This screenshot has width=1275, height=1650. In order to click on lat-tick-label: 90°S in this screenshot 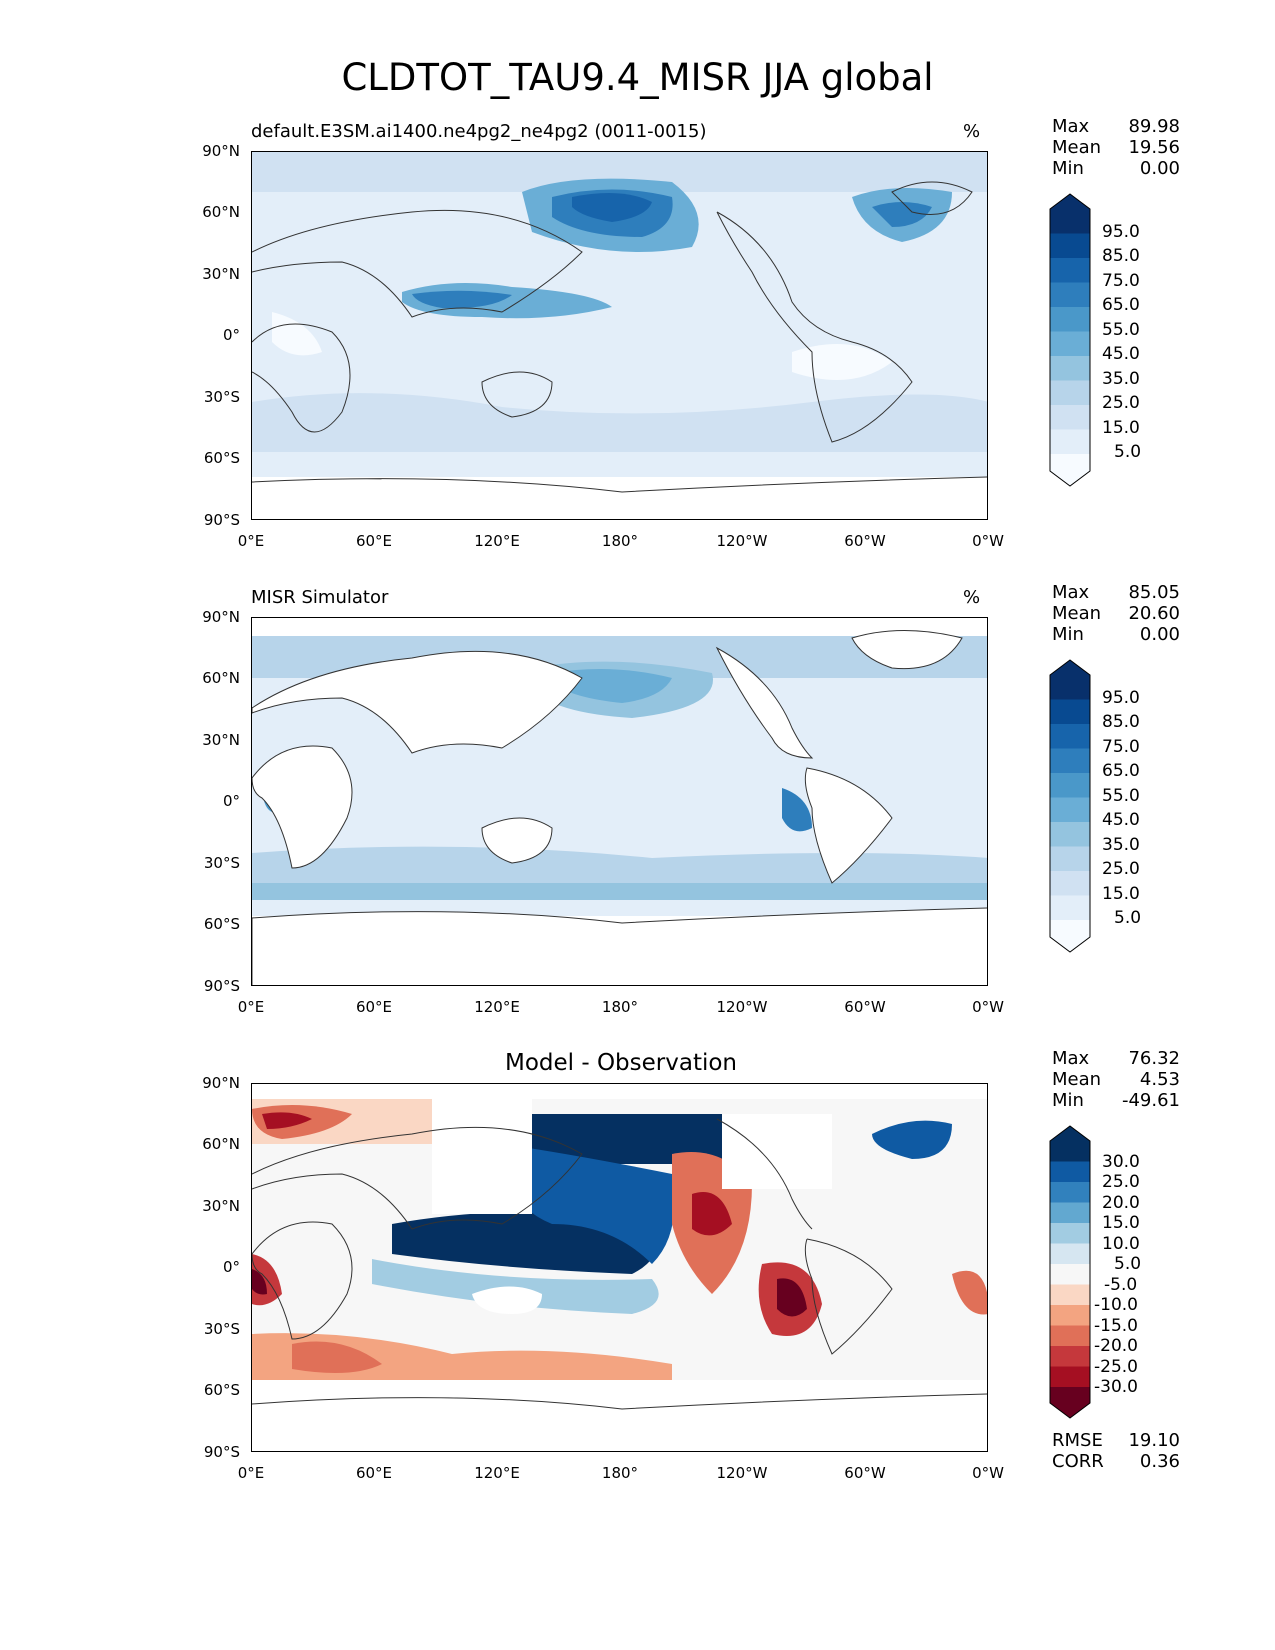, I will do `click(221, 520)`.